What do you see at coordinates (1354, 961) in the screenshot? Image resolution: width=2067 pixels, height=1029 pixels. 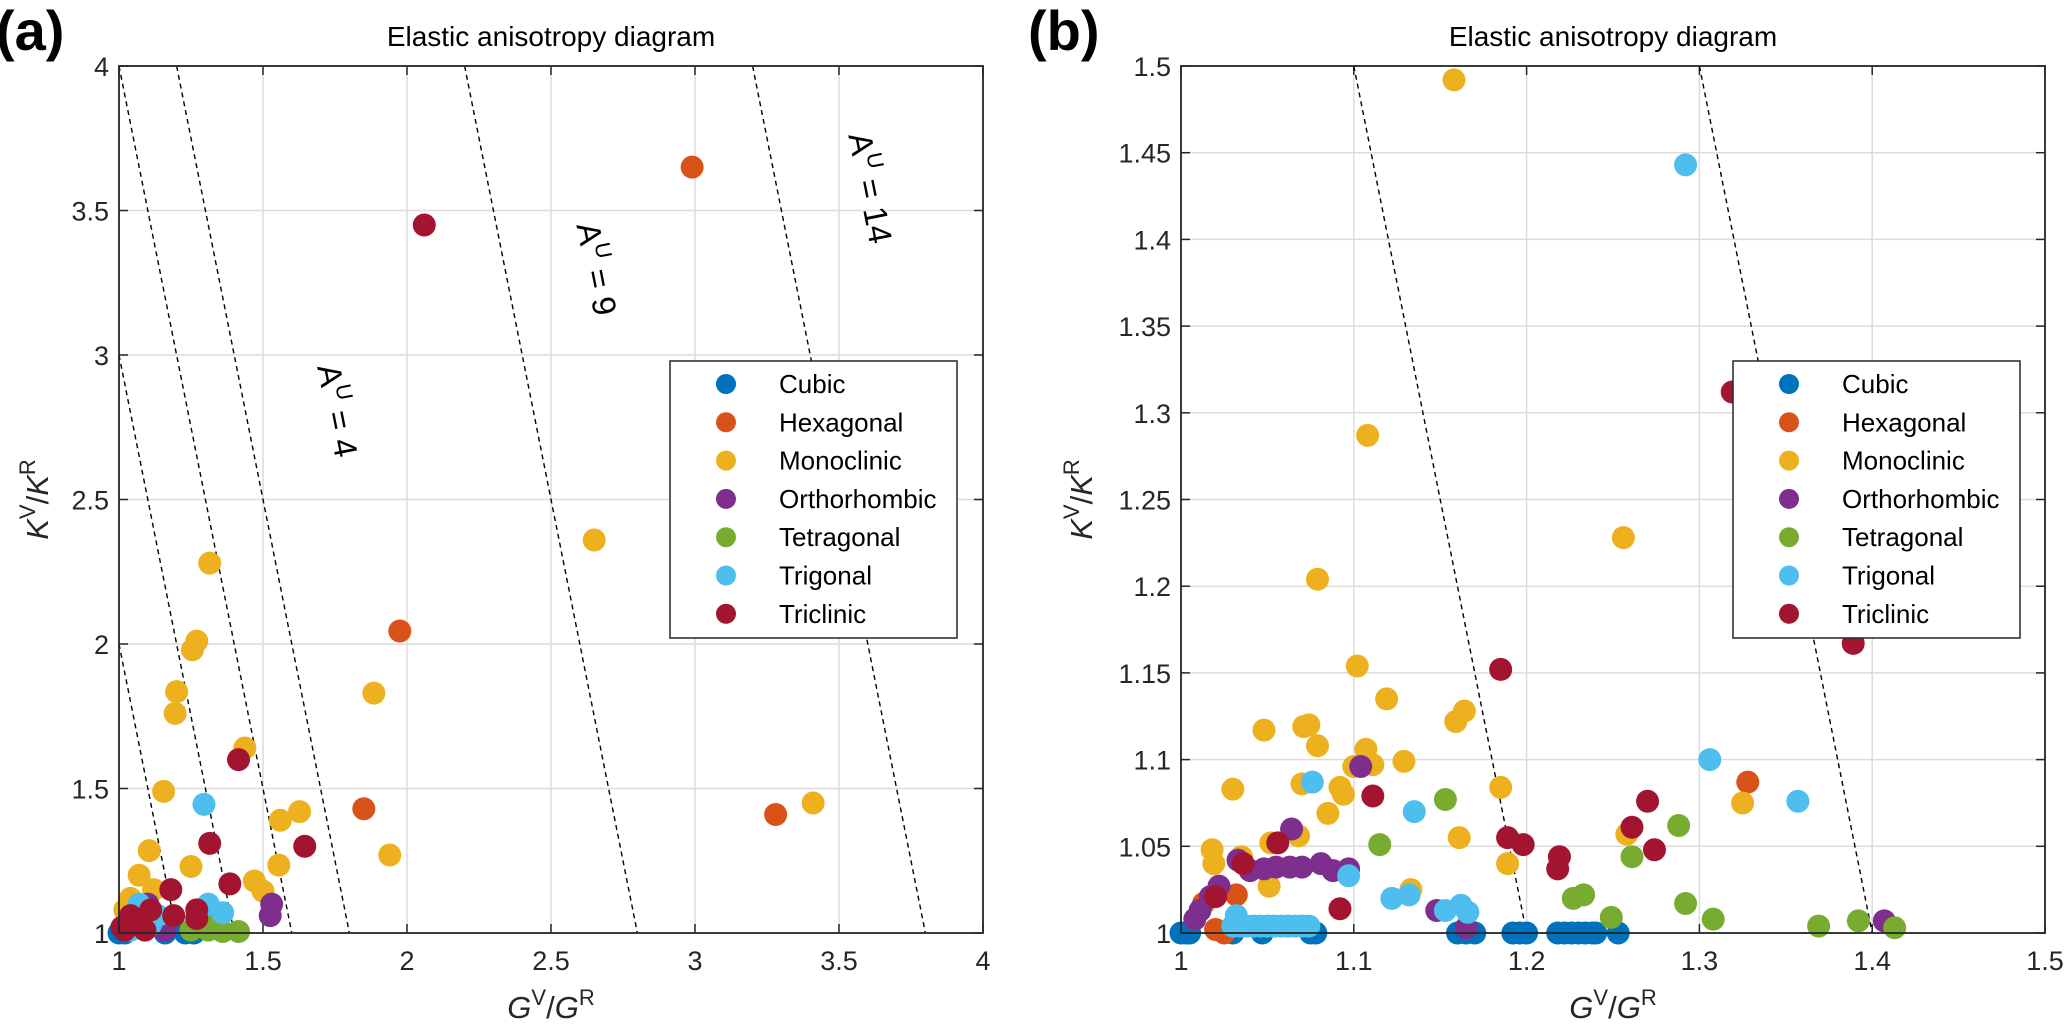 I see `x-tick-label: 1.1` at bounding box center [1354, 961].